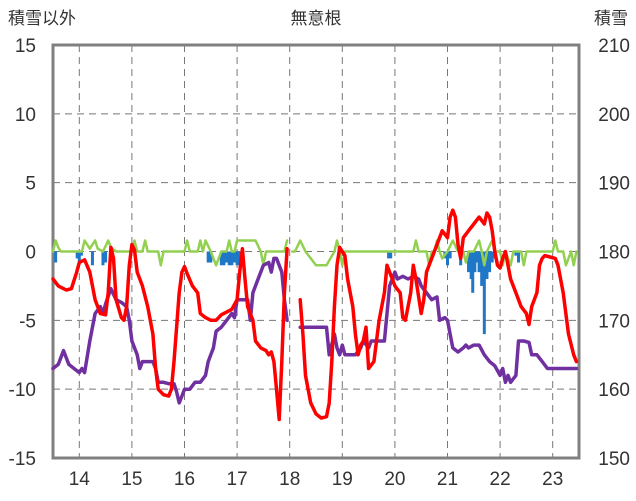 The height and width of the screenshot is (501, 636). I want to click on series-line-red, so click(170, 332).